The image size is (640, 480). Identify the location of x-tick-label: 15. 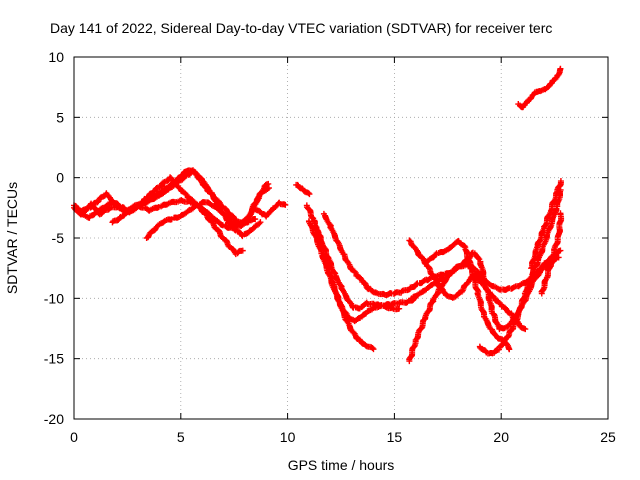
(395, 437).